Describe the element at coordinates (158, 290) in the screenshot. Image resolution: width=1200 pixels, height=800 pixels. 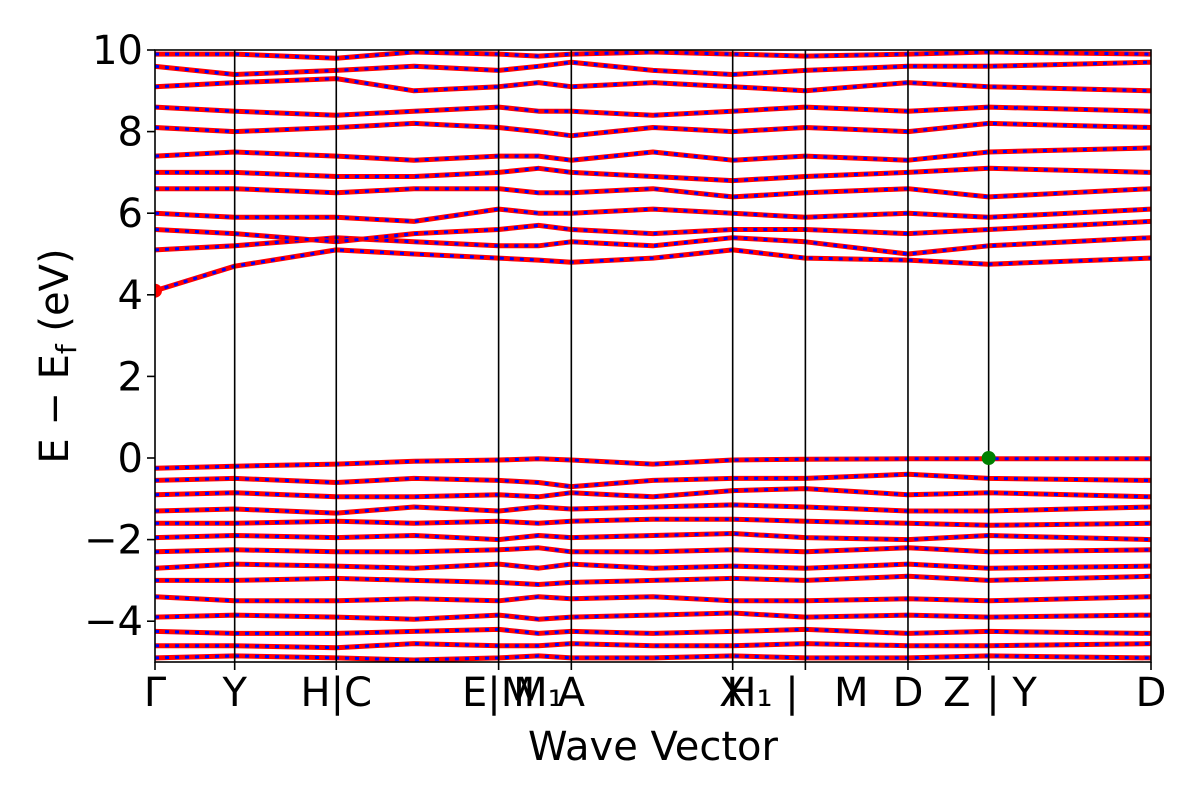
I see `cbm-marker` at that location.